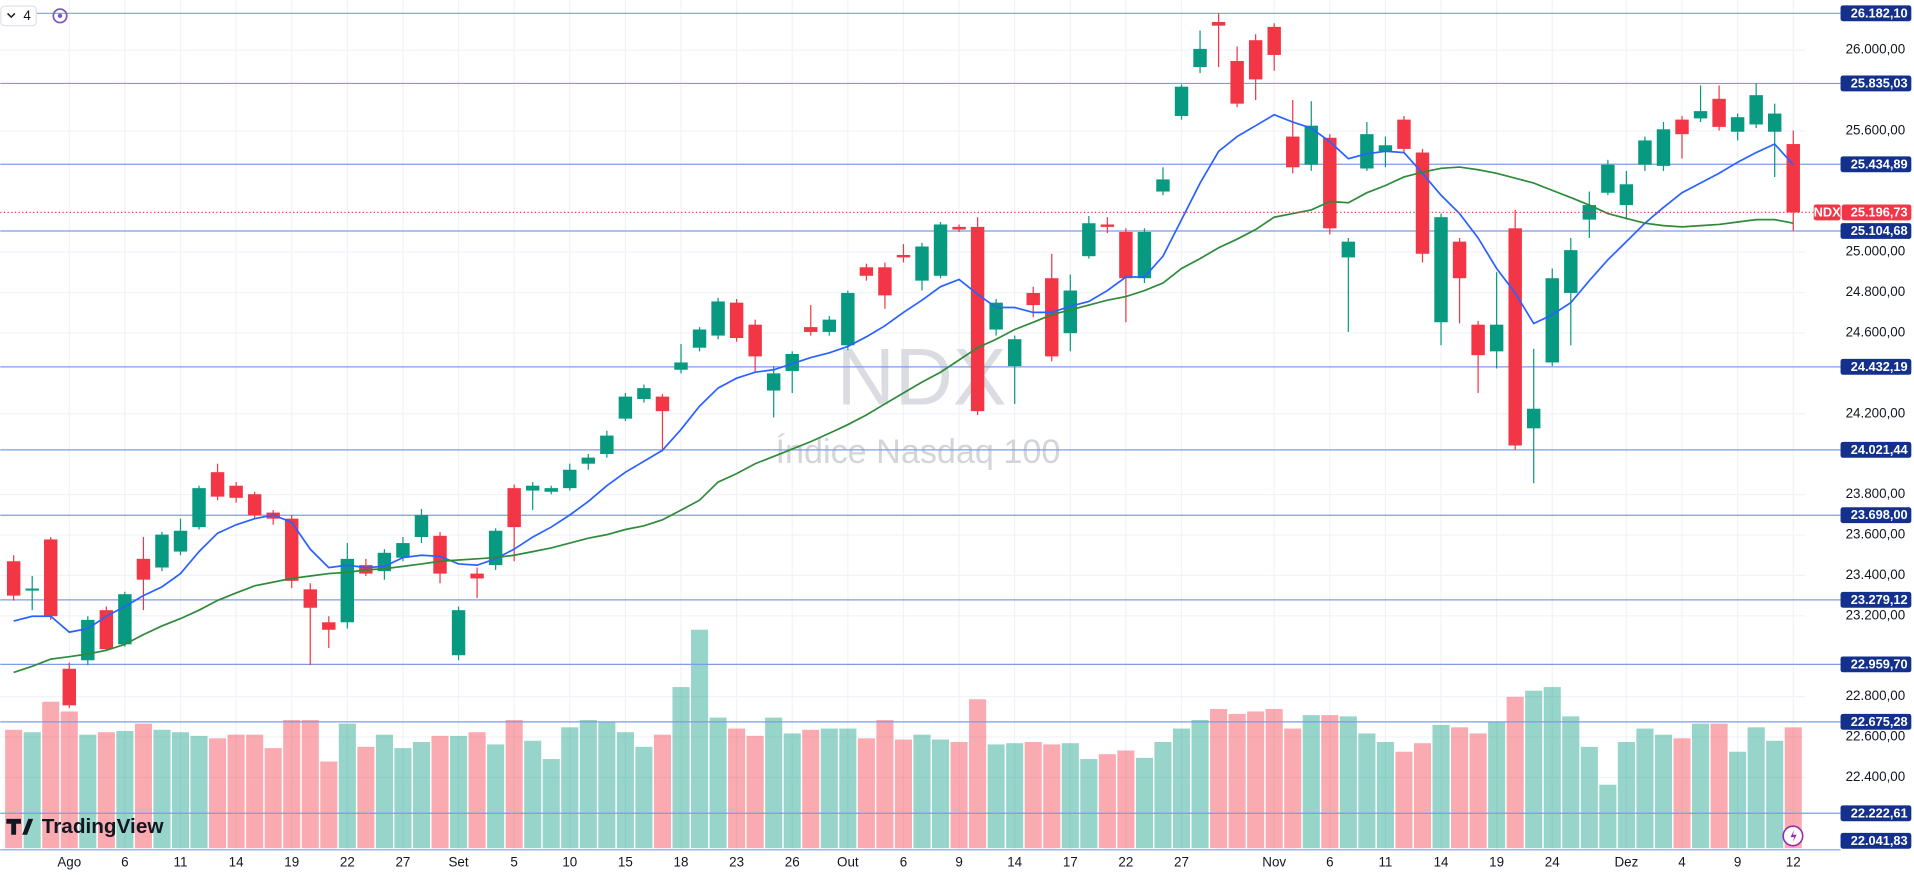 Image resolution: width=1914 pixels, height=875 pixels. I want to click on x-tick-label: 22, so click(1125, 861).